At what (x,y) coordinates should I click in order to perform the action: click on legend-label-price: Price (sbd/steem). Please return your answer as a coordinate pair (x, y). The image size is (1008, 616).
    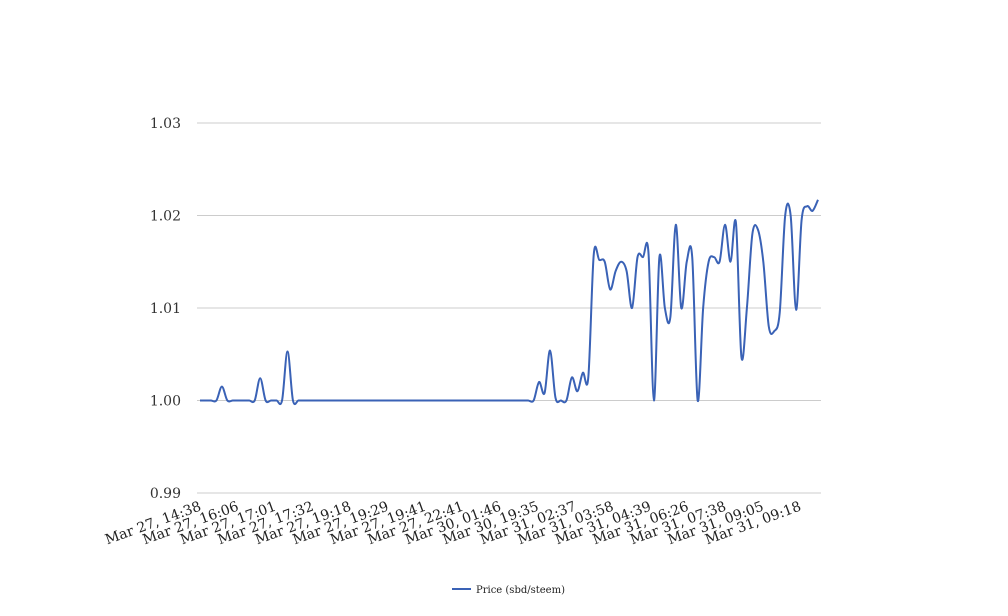
    Looking at the image, I should click on (520, 590).